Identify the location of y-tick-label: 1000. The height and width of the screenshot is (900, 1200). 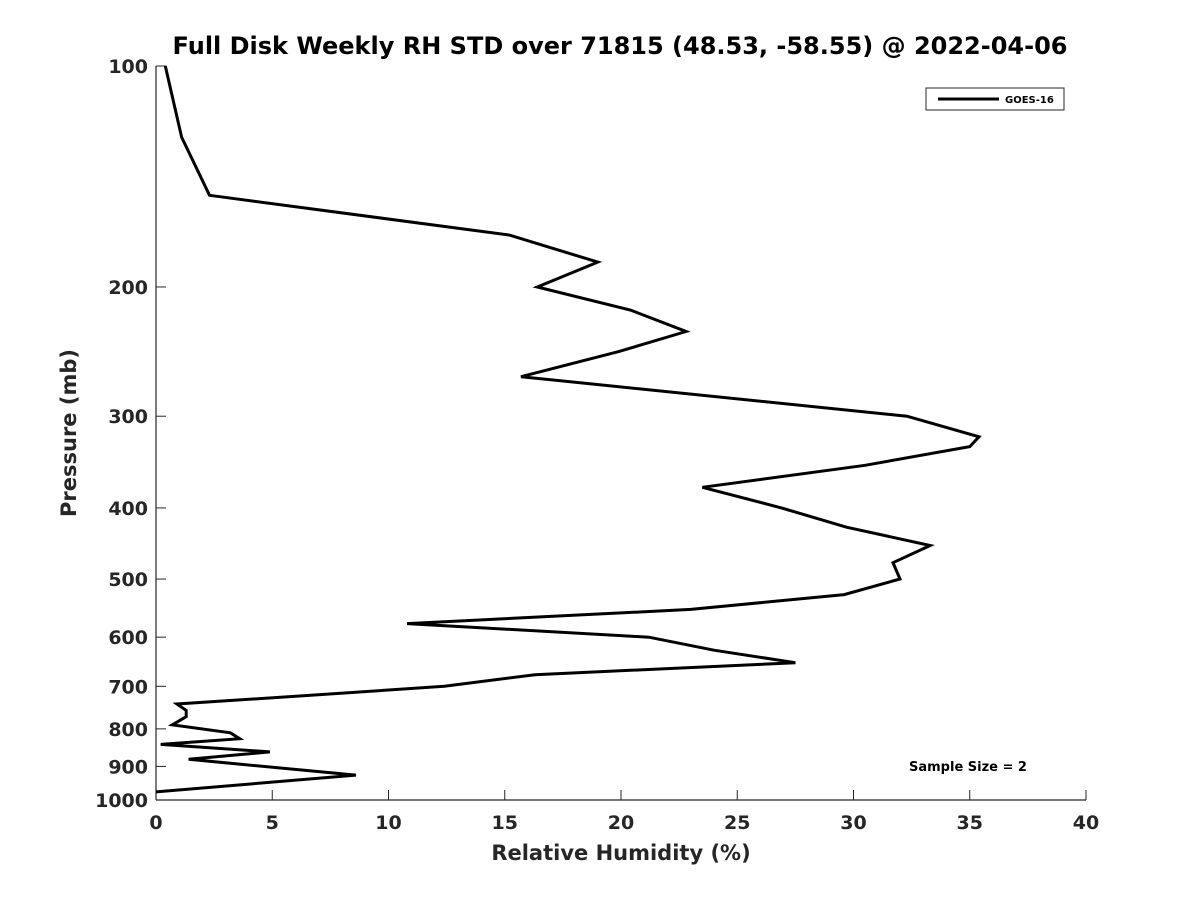
(121, 801).